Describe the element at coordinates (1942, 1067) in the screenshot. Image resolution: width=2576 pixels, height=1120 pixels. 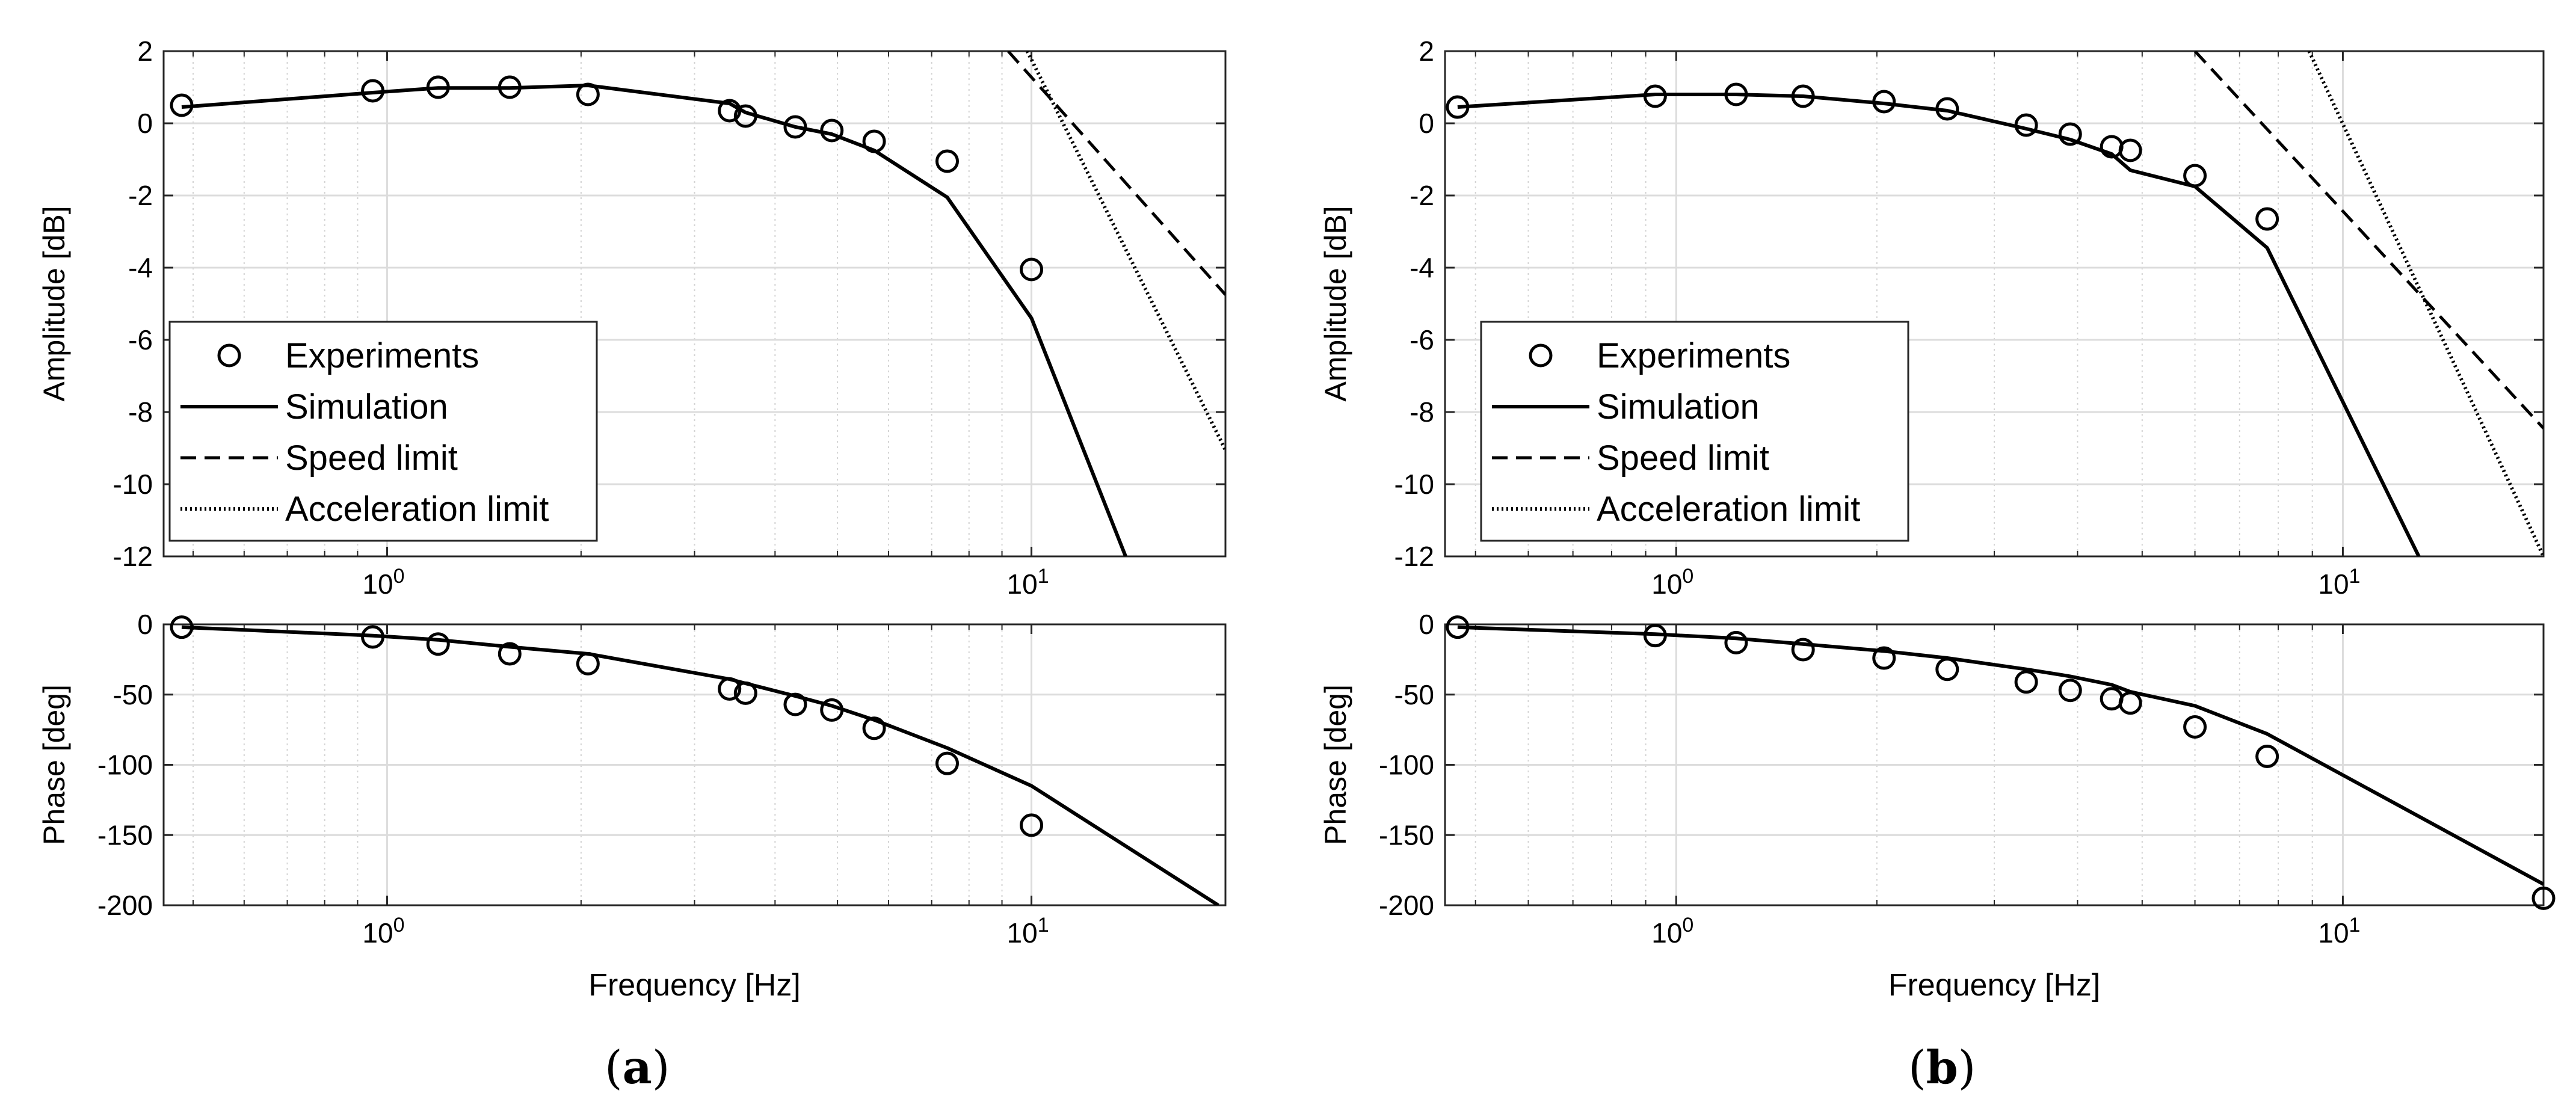
I see `caption-b-letter: b` at that location.